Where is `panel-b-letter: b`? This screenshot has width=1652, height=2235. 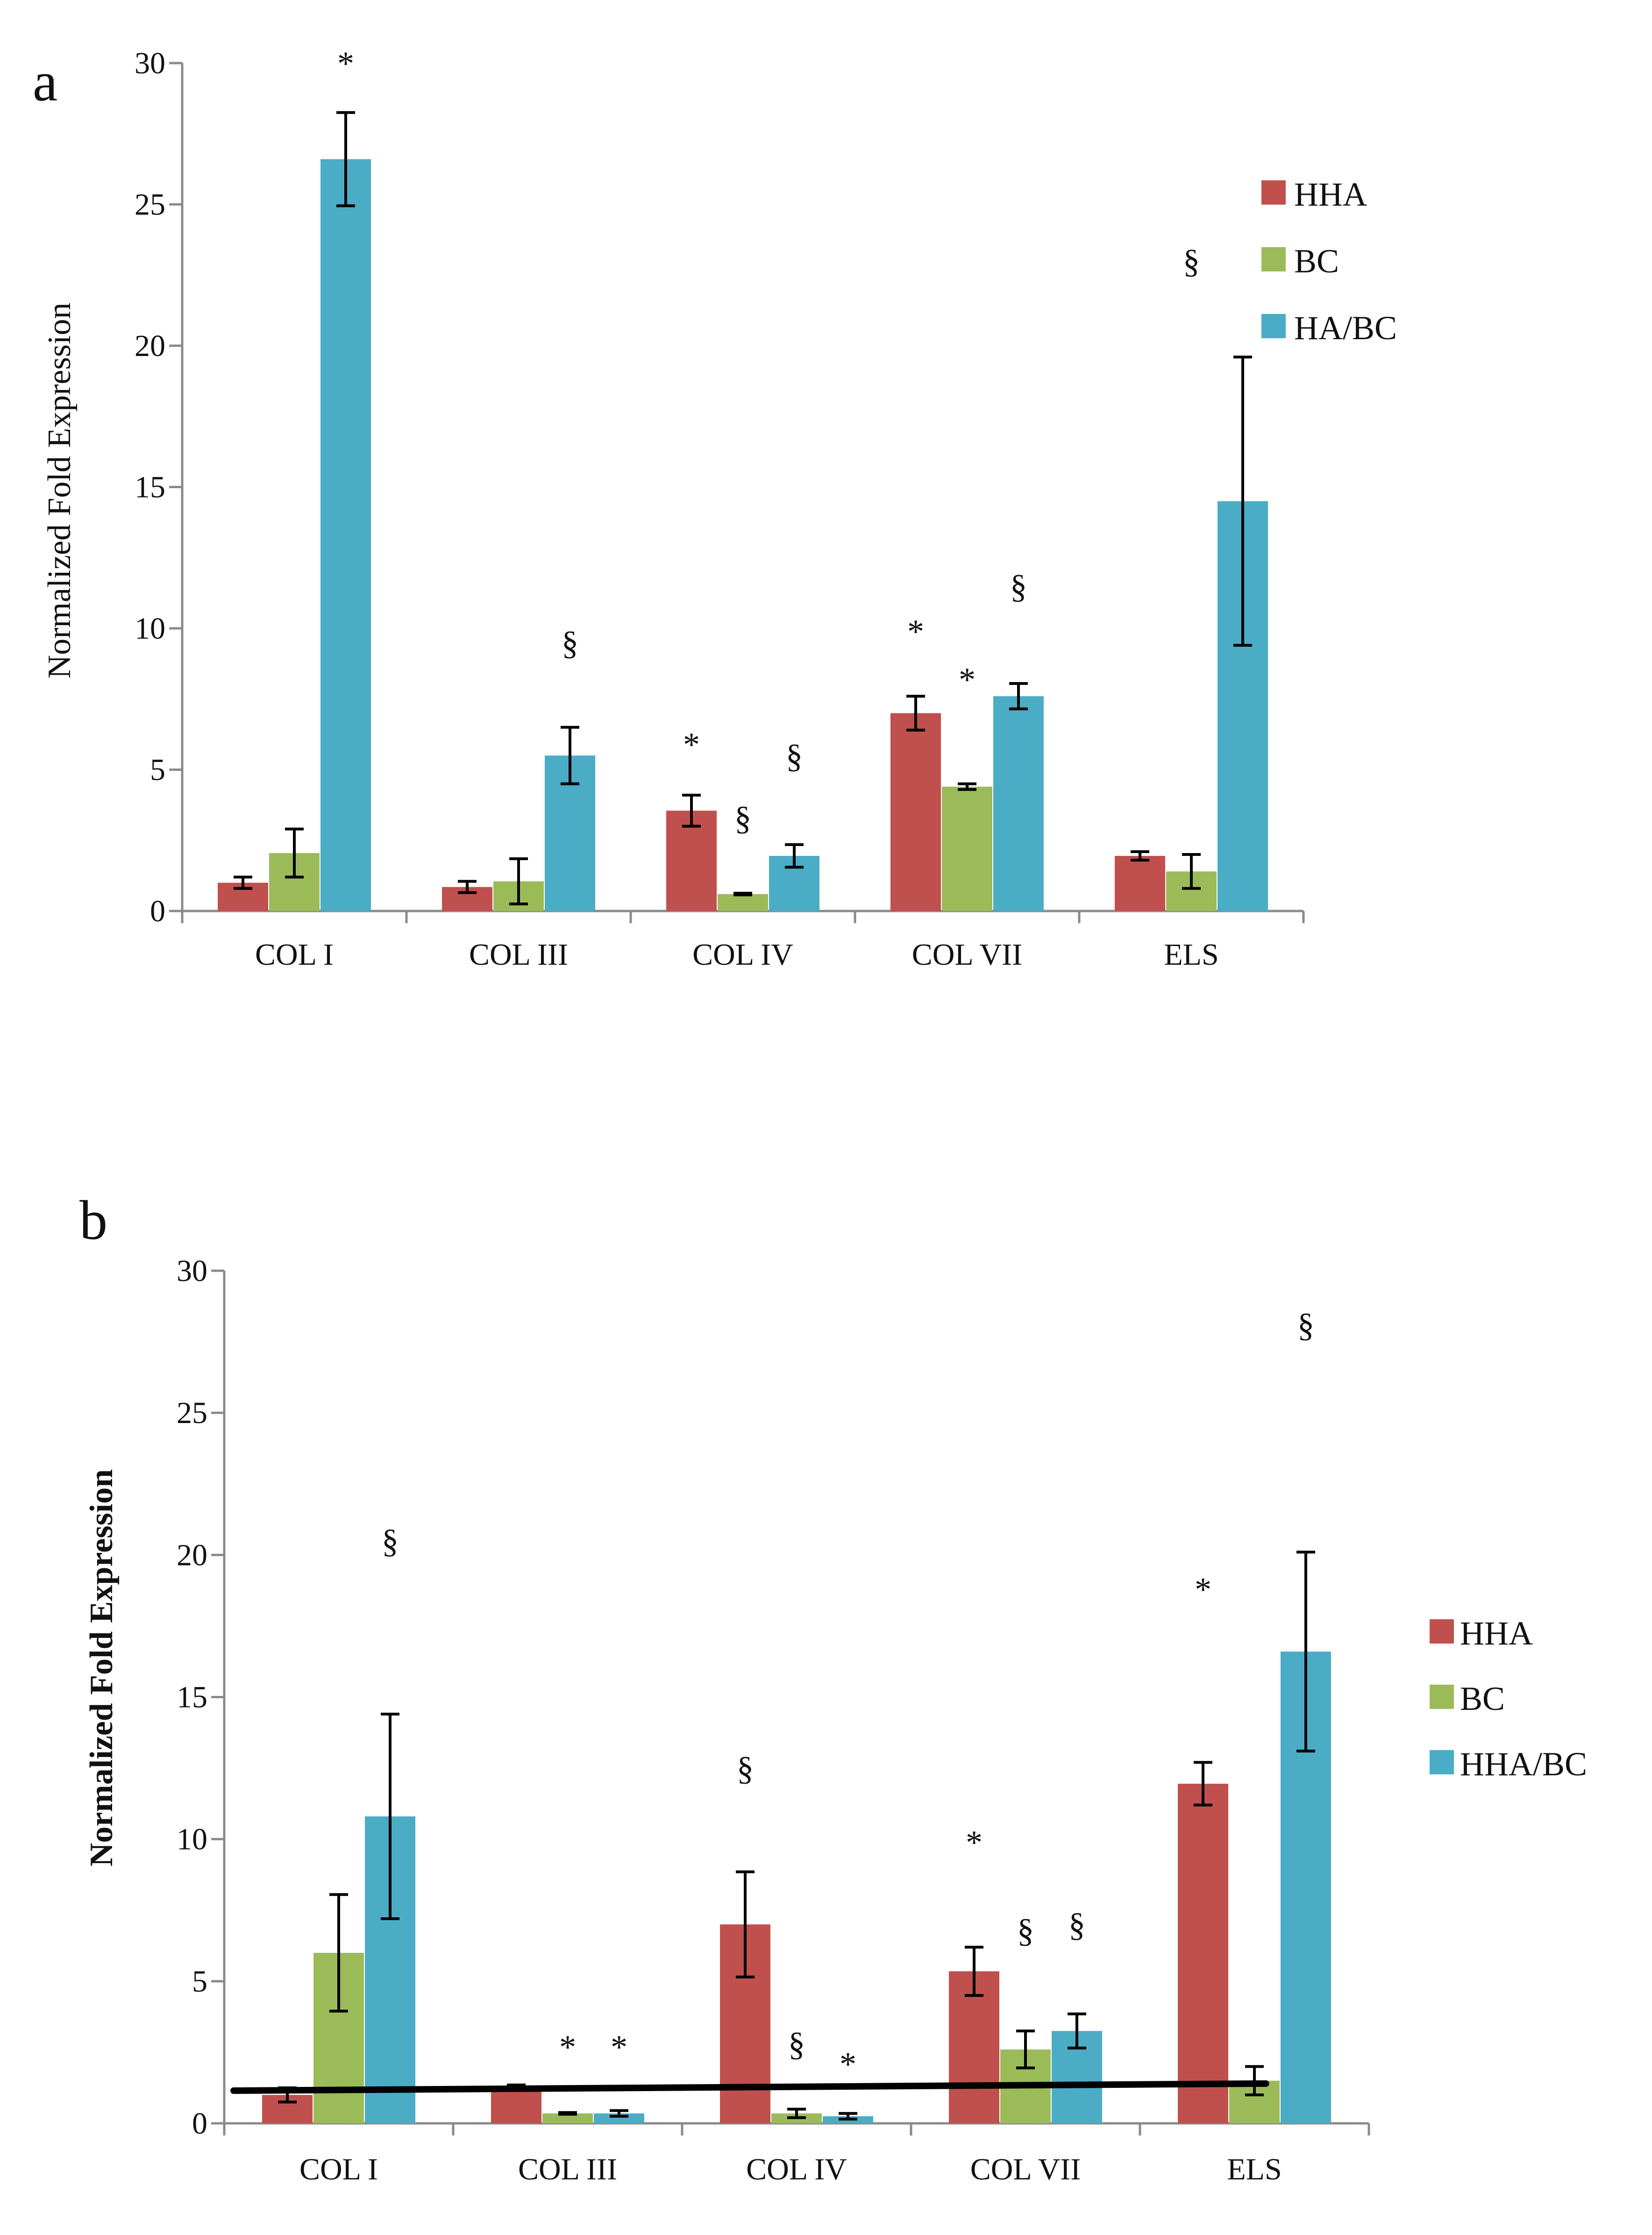
panel-b-letter: b is located at coordinates (93, 1220).